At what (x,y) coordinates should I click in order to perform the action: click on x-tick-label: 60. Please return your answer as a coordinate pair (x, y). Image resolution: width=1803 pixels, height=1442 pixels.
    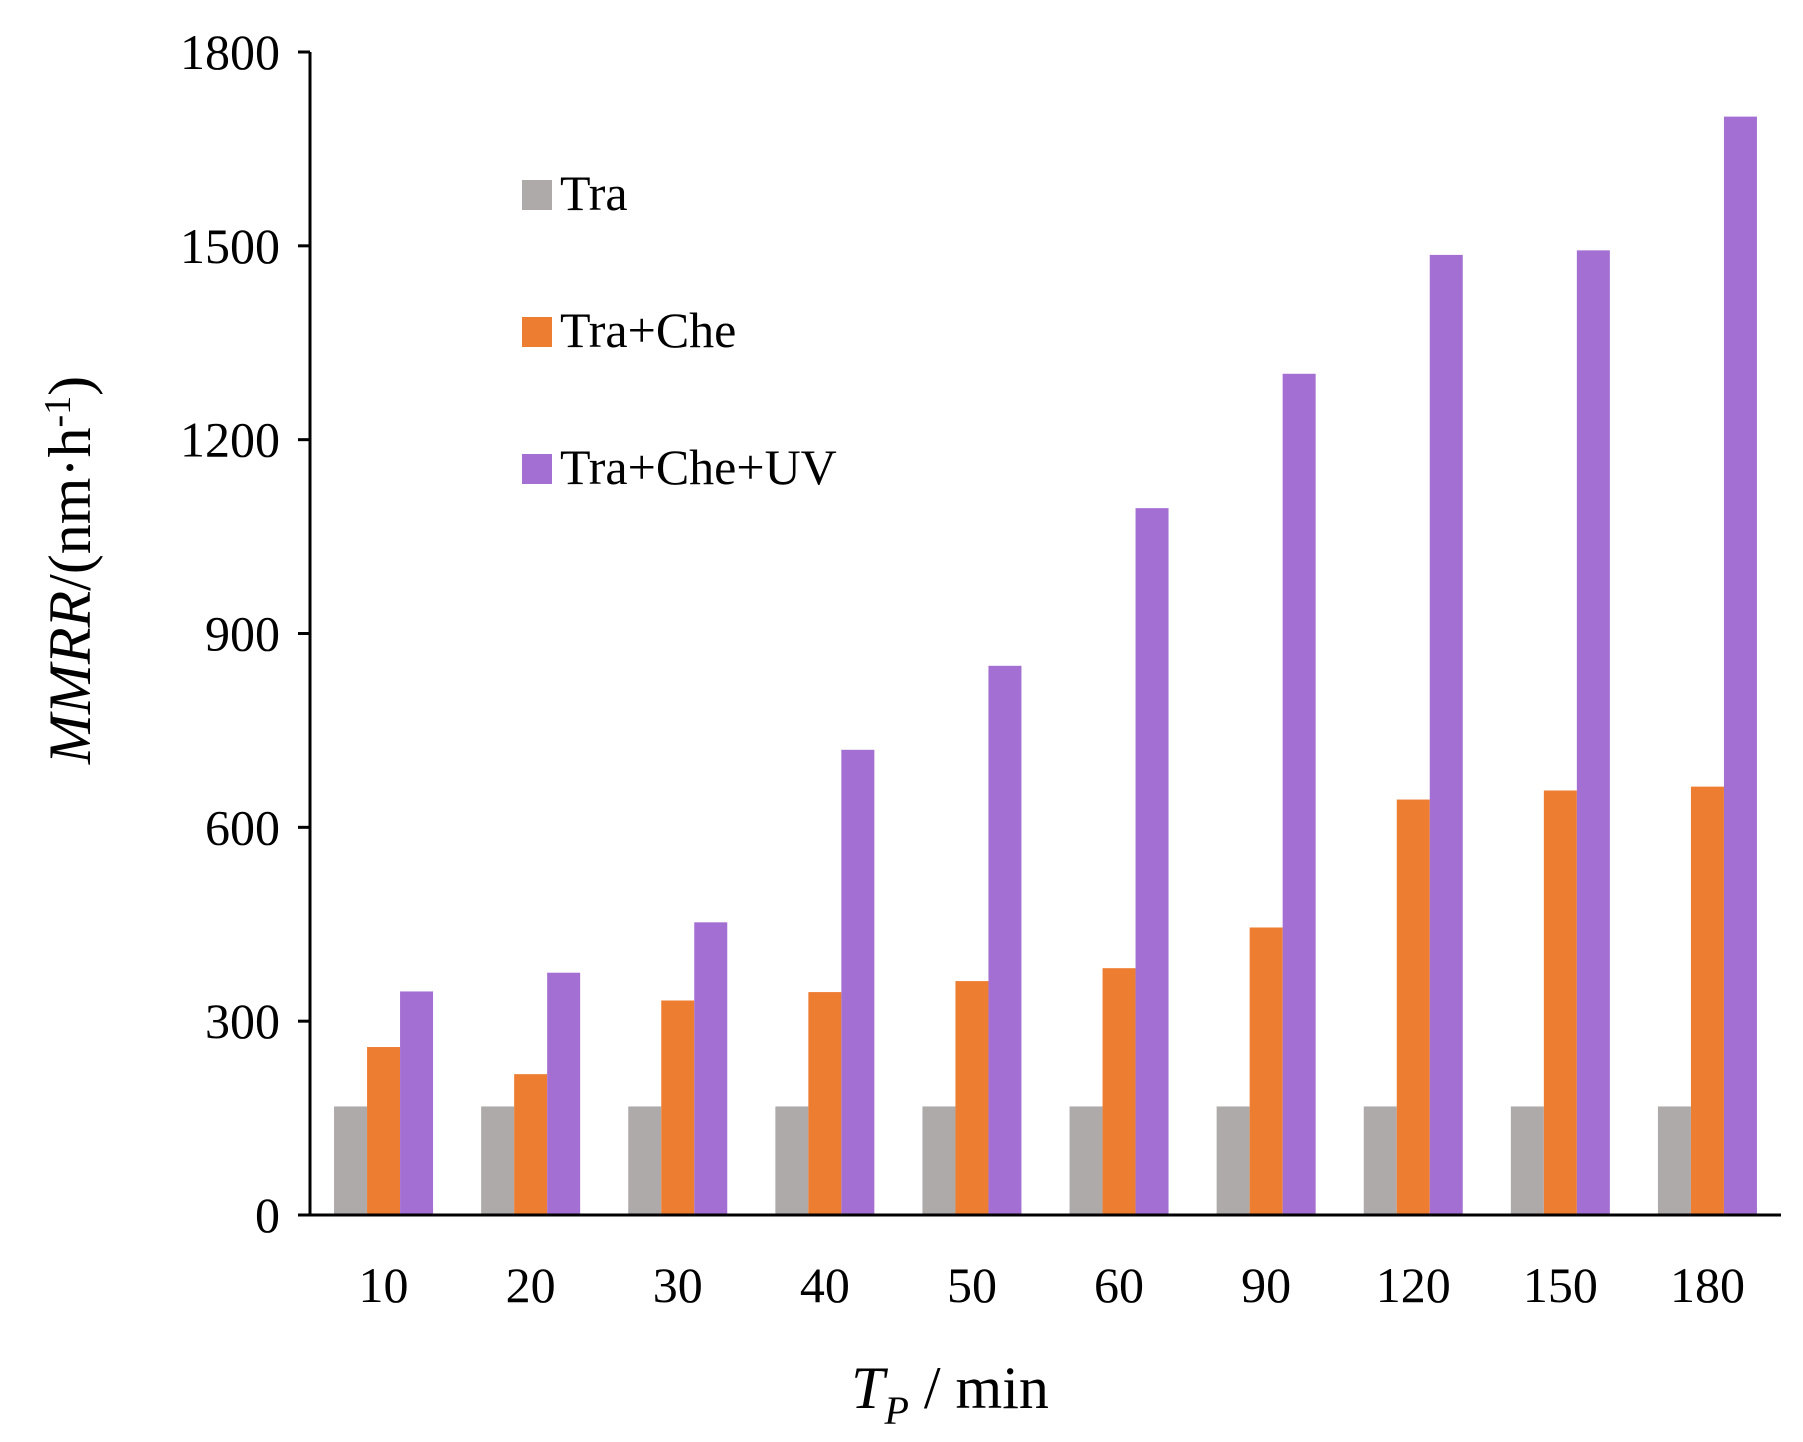
    Looking at the image, I should click on (1119, 1285).